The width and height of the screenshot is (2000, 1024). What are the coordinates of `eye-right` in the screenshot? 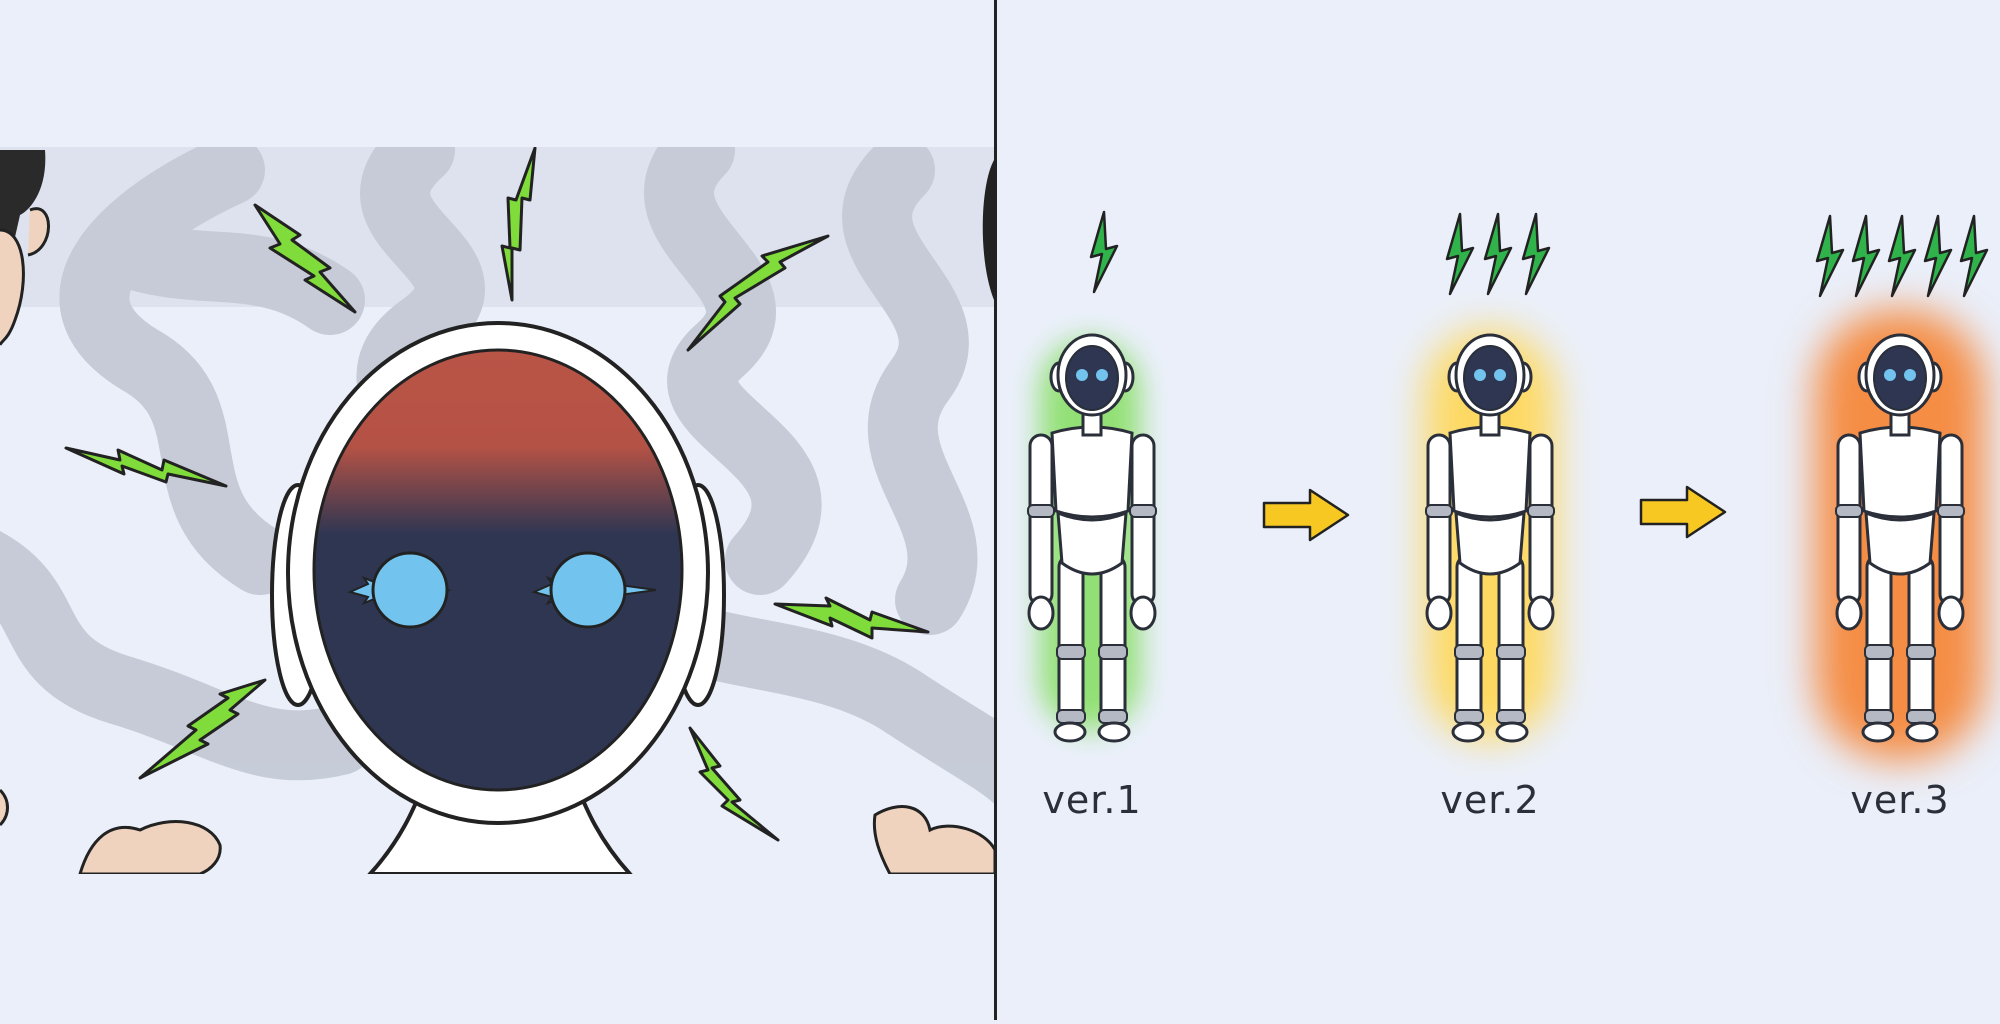 It's located at (594, 590).